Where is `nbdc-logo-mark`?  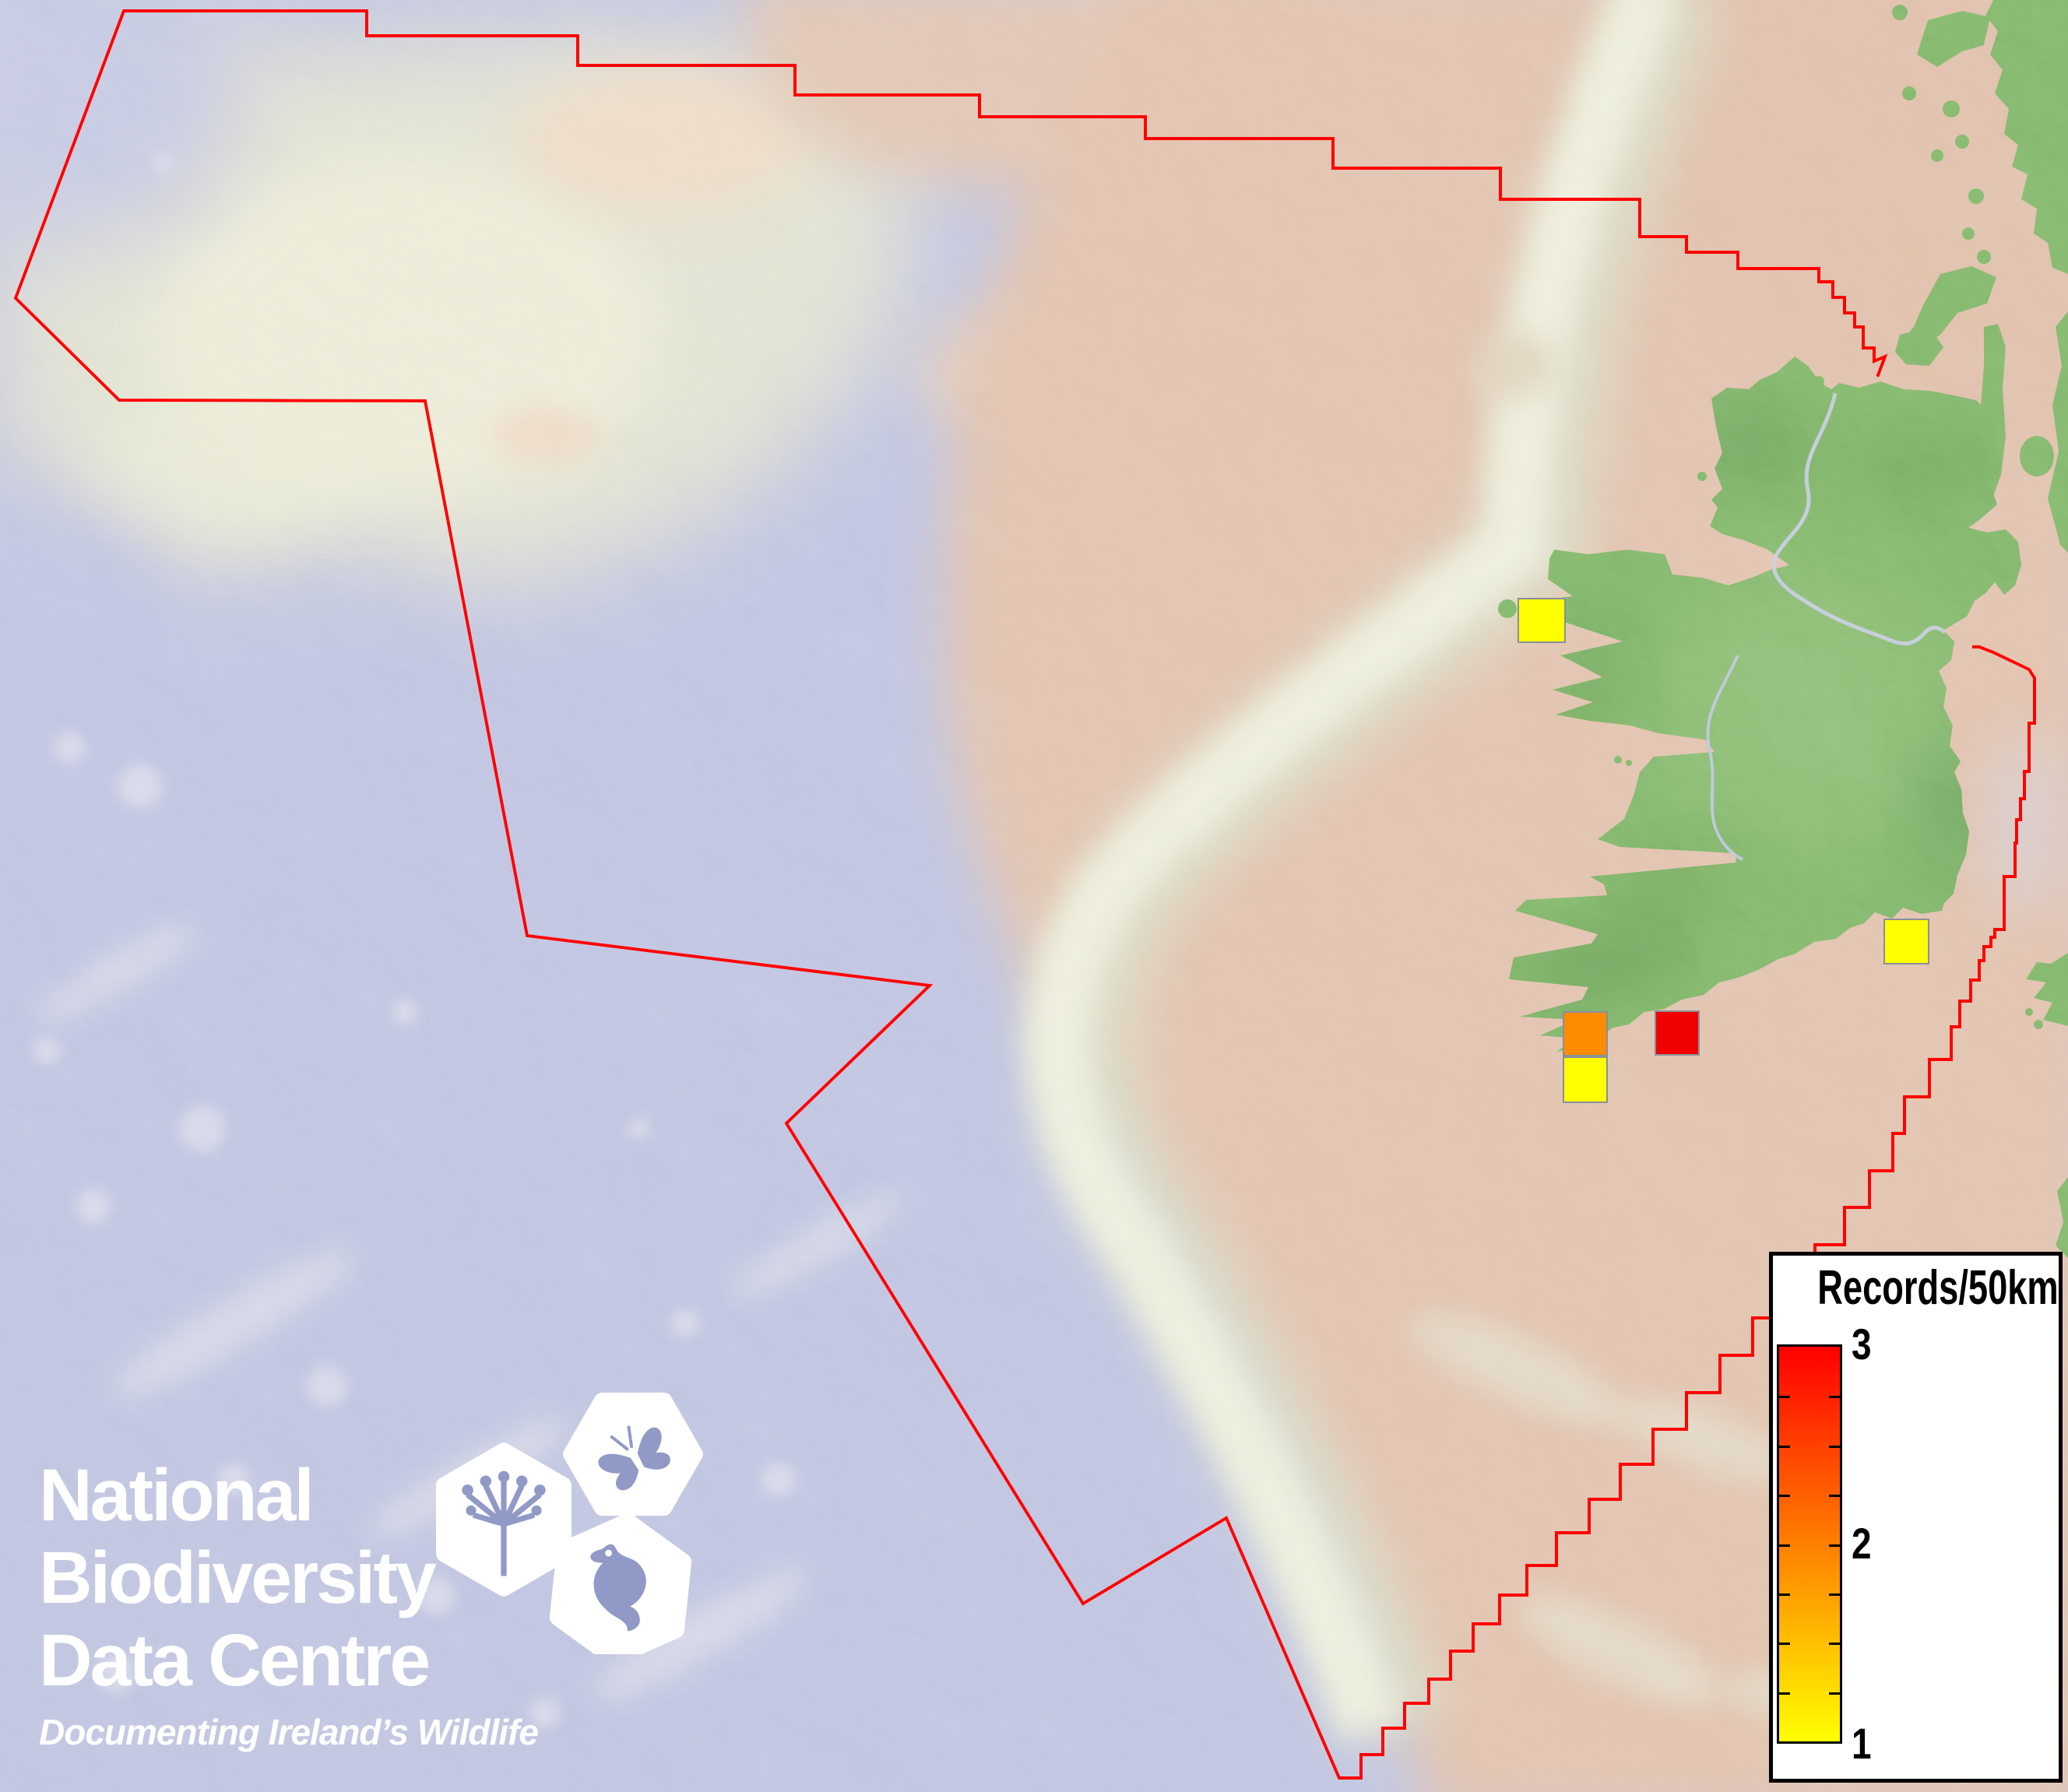
nbdc-logo-mark is located at coordinates (572, 1520).